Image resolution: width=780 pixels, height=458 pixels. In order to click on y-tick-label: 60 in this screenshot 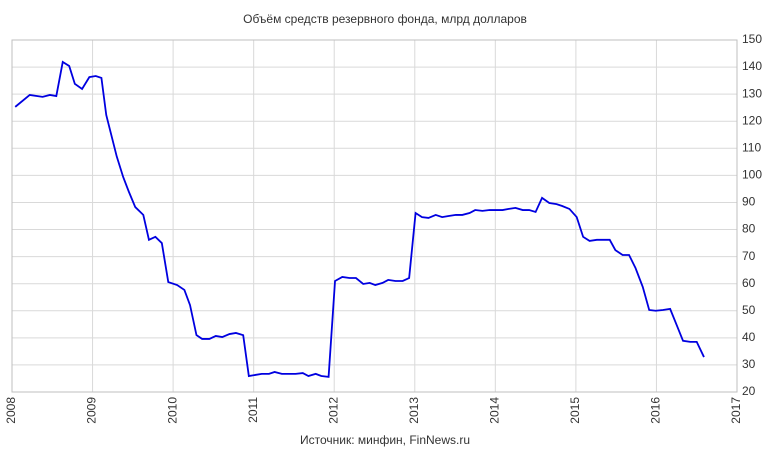, I will do `click(749, 283)`.